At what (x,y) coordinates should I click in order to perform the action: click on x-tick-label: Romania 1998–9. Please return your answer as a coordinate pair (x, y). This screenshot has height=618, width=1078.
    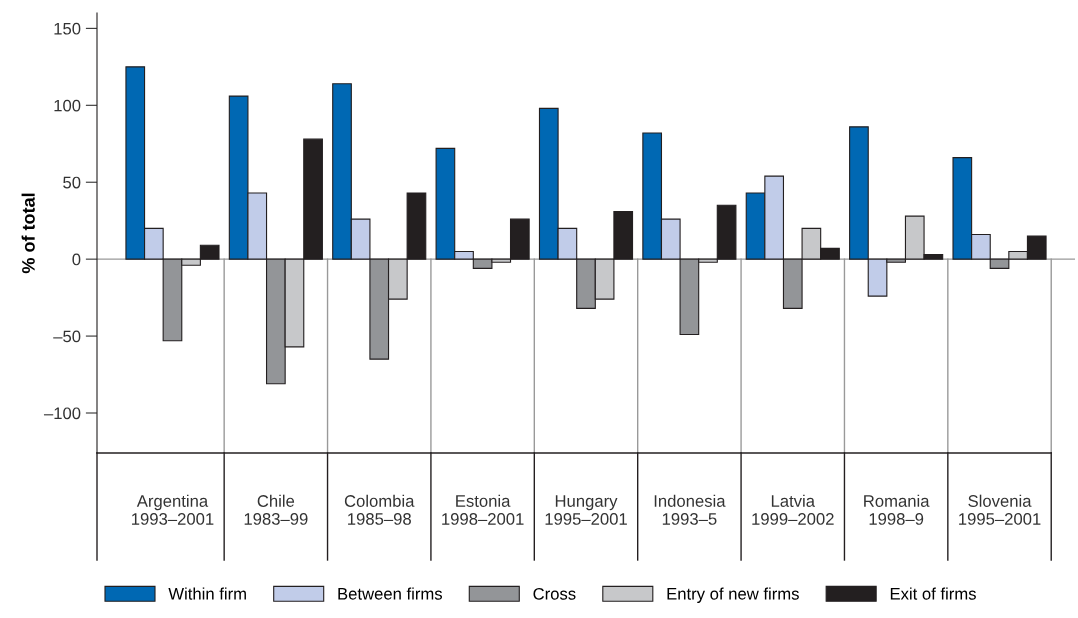
    Looking at the image, I should click on (897, 509).